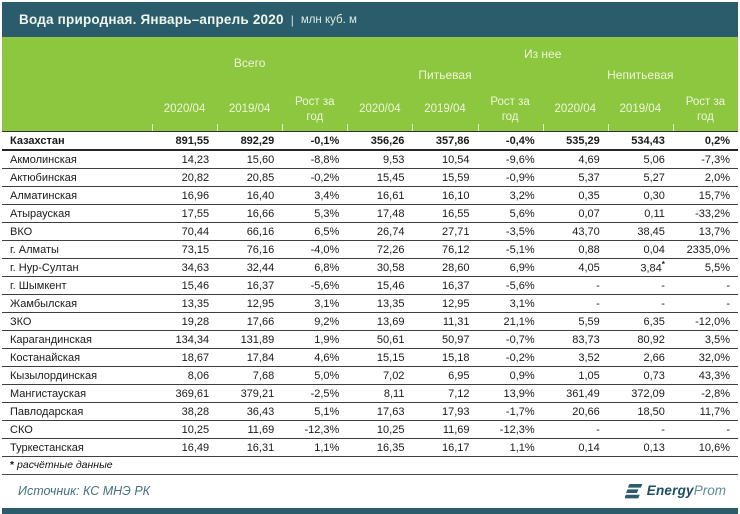 The image size is (740, 514). What do you see at coordinates (717, 339) in the screenshot?
I see `value-cell: 3,5%` at bounding box center [717, 339].